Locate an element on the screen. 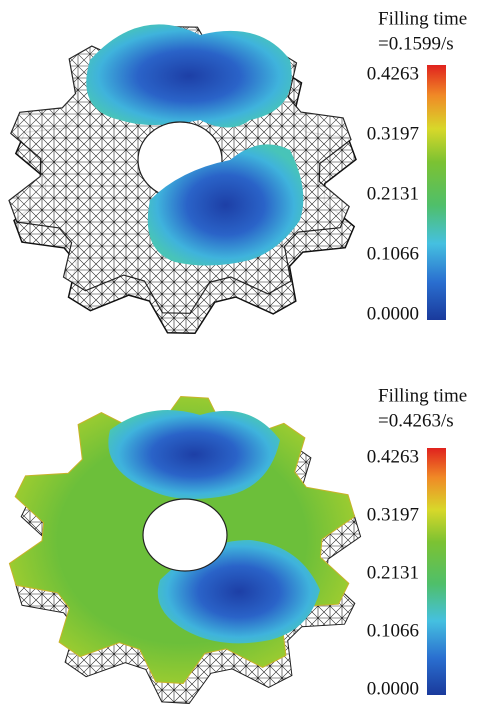 The height and width of the screenshot is (713, 485). fill-front-bottom is located at coordinates (225, 205).